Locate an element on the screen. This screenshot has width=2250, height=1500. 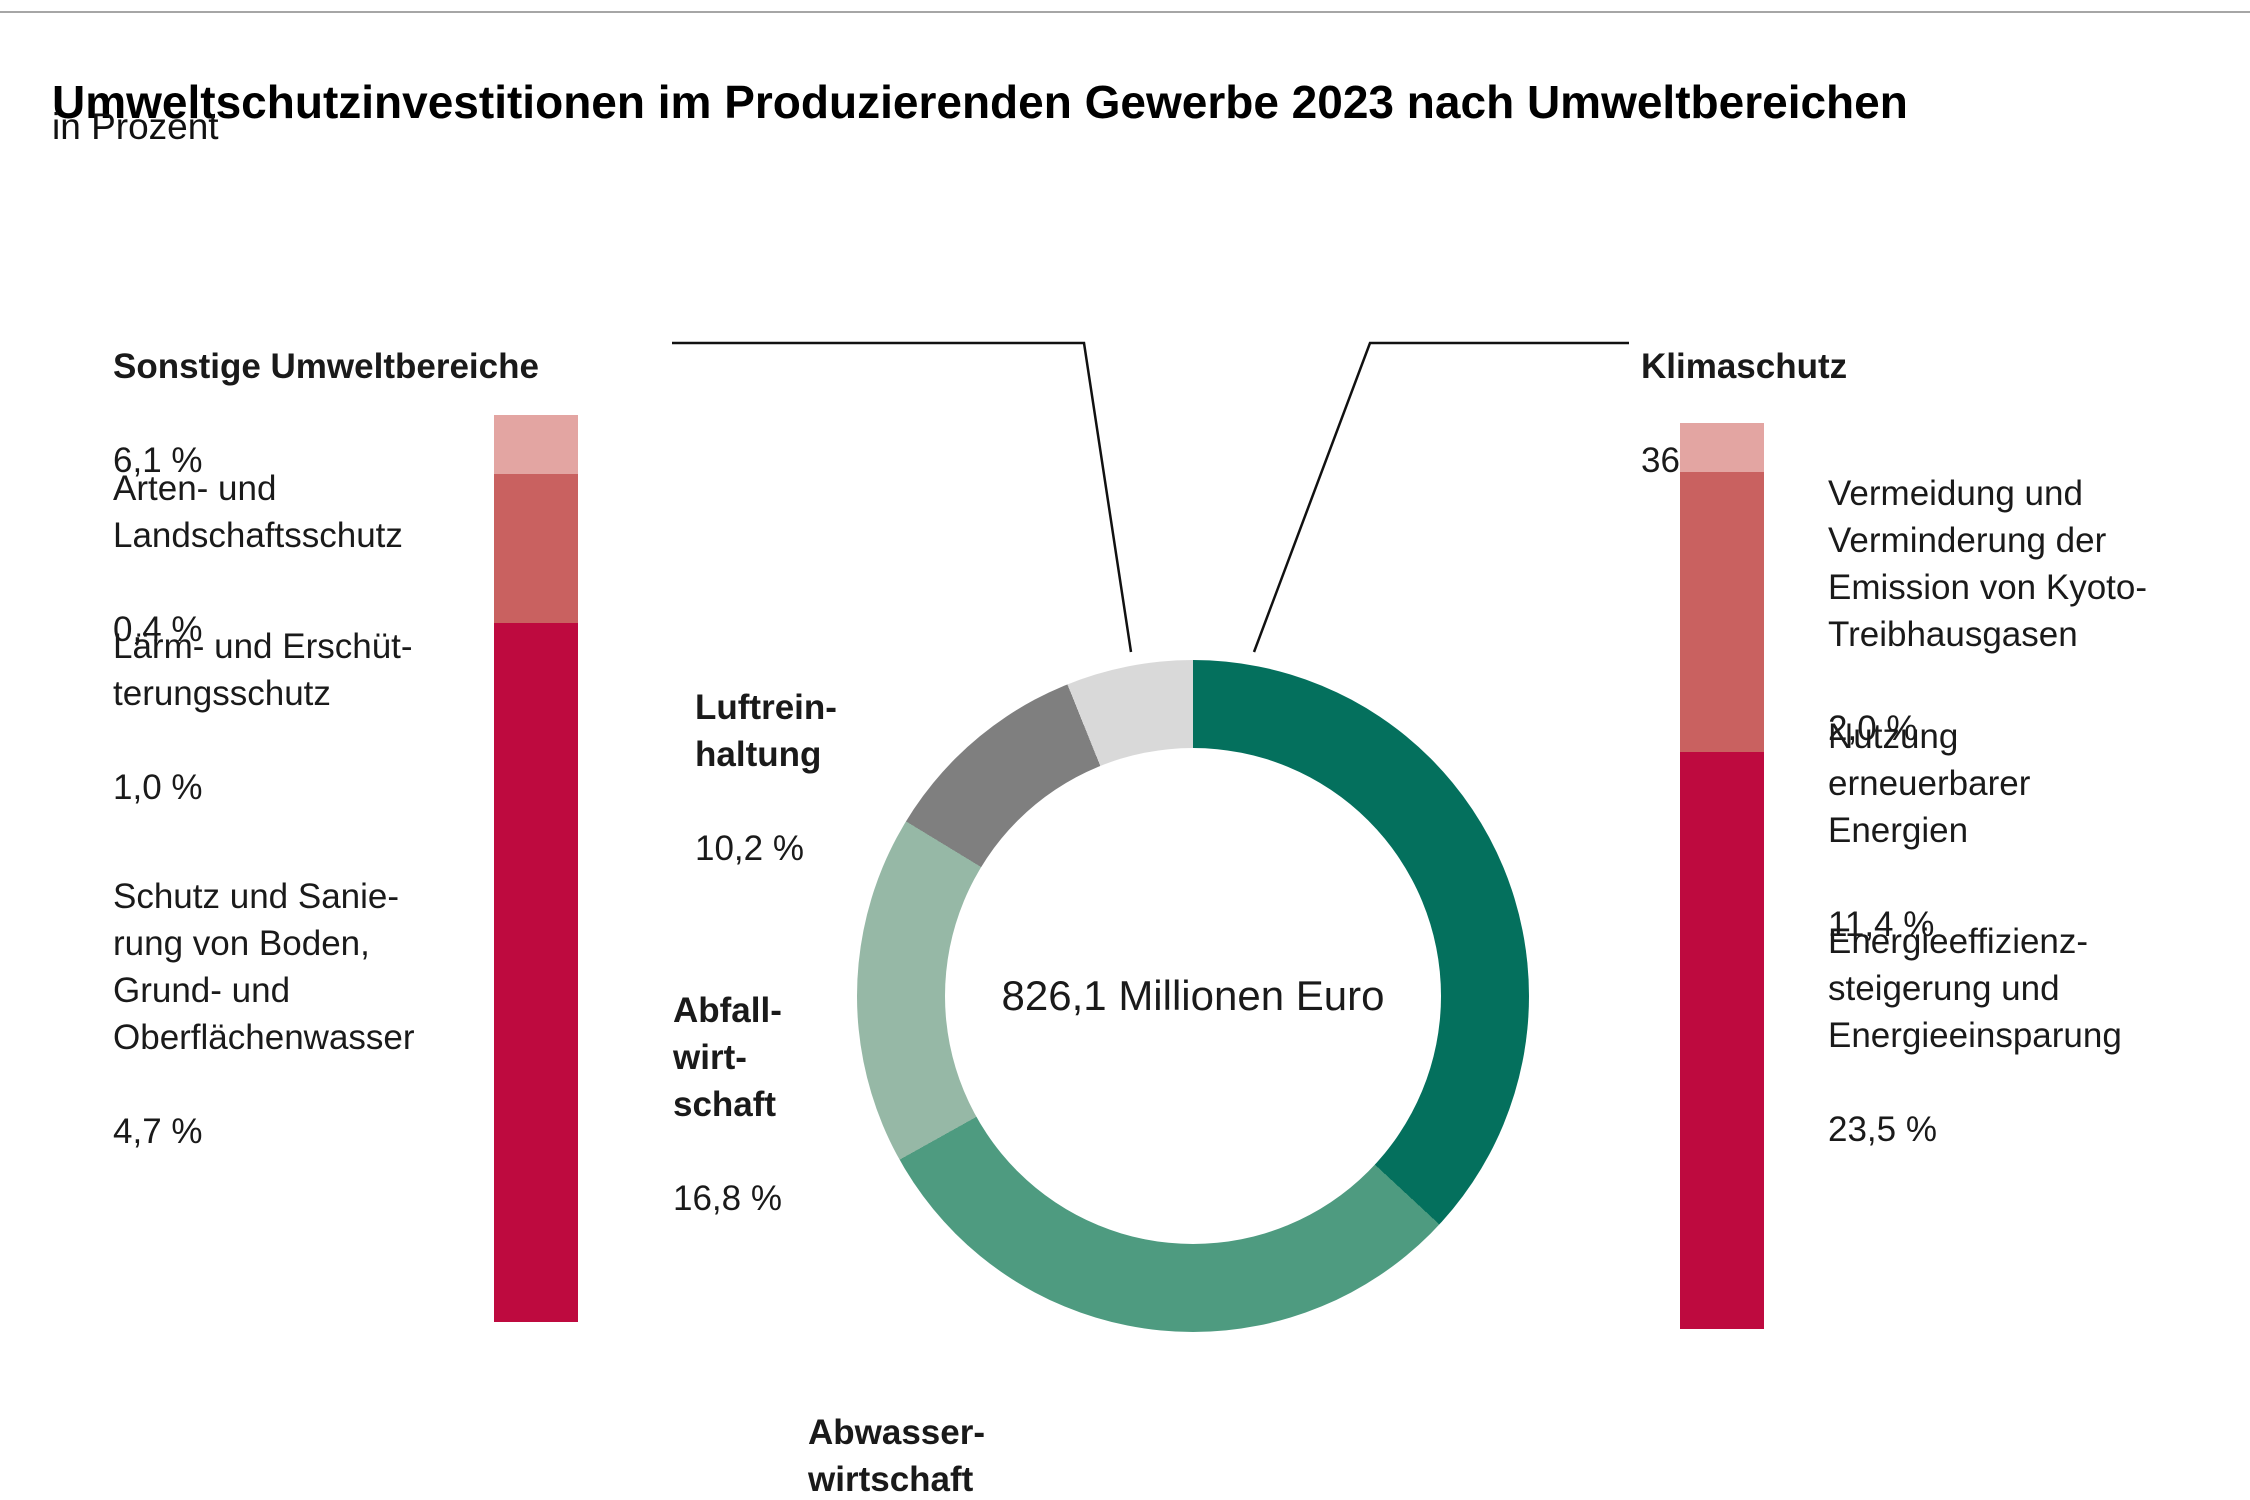
leader-line-klimaschutz is located at coordinates (1440, 497).